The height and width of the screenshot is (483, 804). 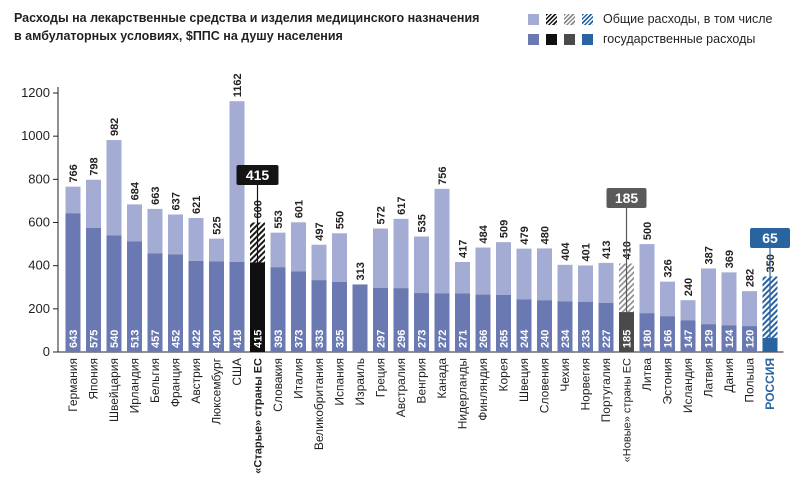 What do you see at coordinates (688, 385) in the screenshot?
I see `category-label: Исландия` at bounding box center [688, 385].